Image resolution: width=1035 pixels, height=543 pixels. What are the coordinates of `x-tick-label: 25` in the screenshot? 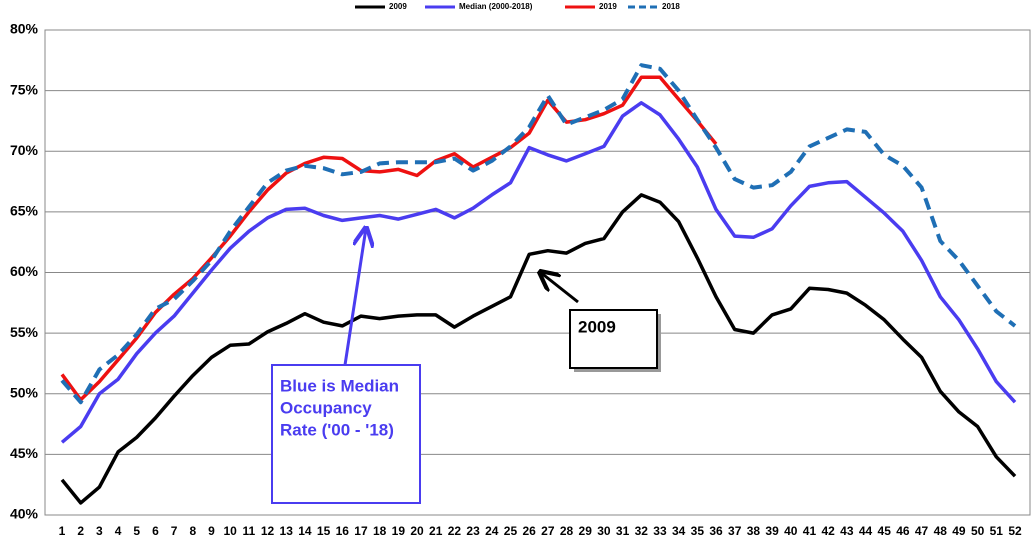 It's located at (511, 531).